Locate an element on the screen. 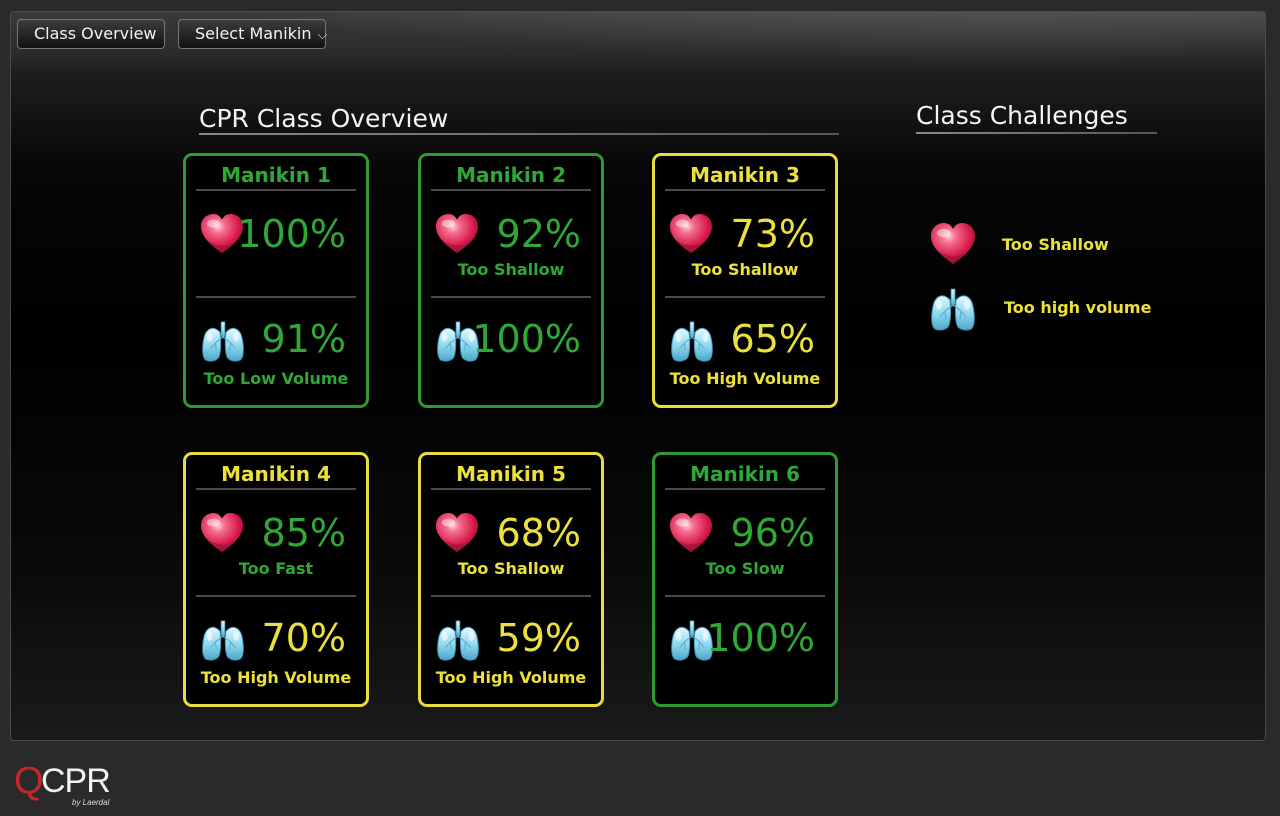 Image resolution: width=1280 pixels, height=816 pixels. ventilation-note: Too Low Volume is located at coordinates (276, 378).